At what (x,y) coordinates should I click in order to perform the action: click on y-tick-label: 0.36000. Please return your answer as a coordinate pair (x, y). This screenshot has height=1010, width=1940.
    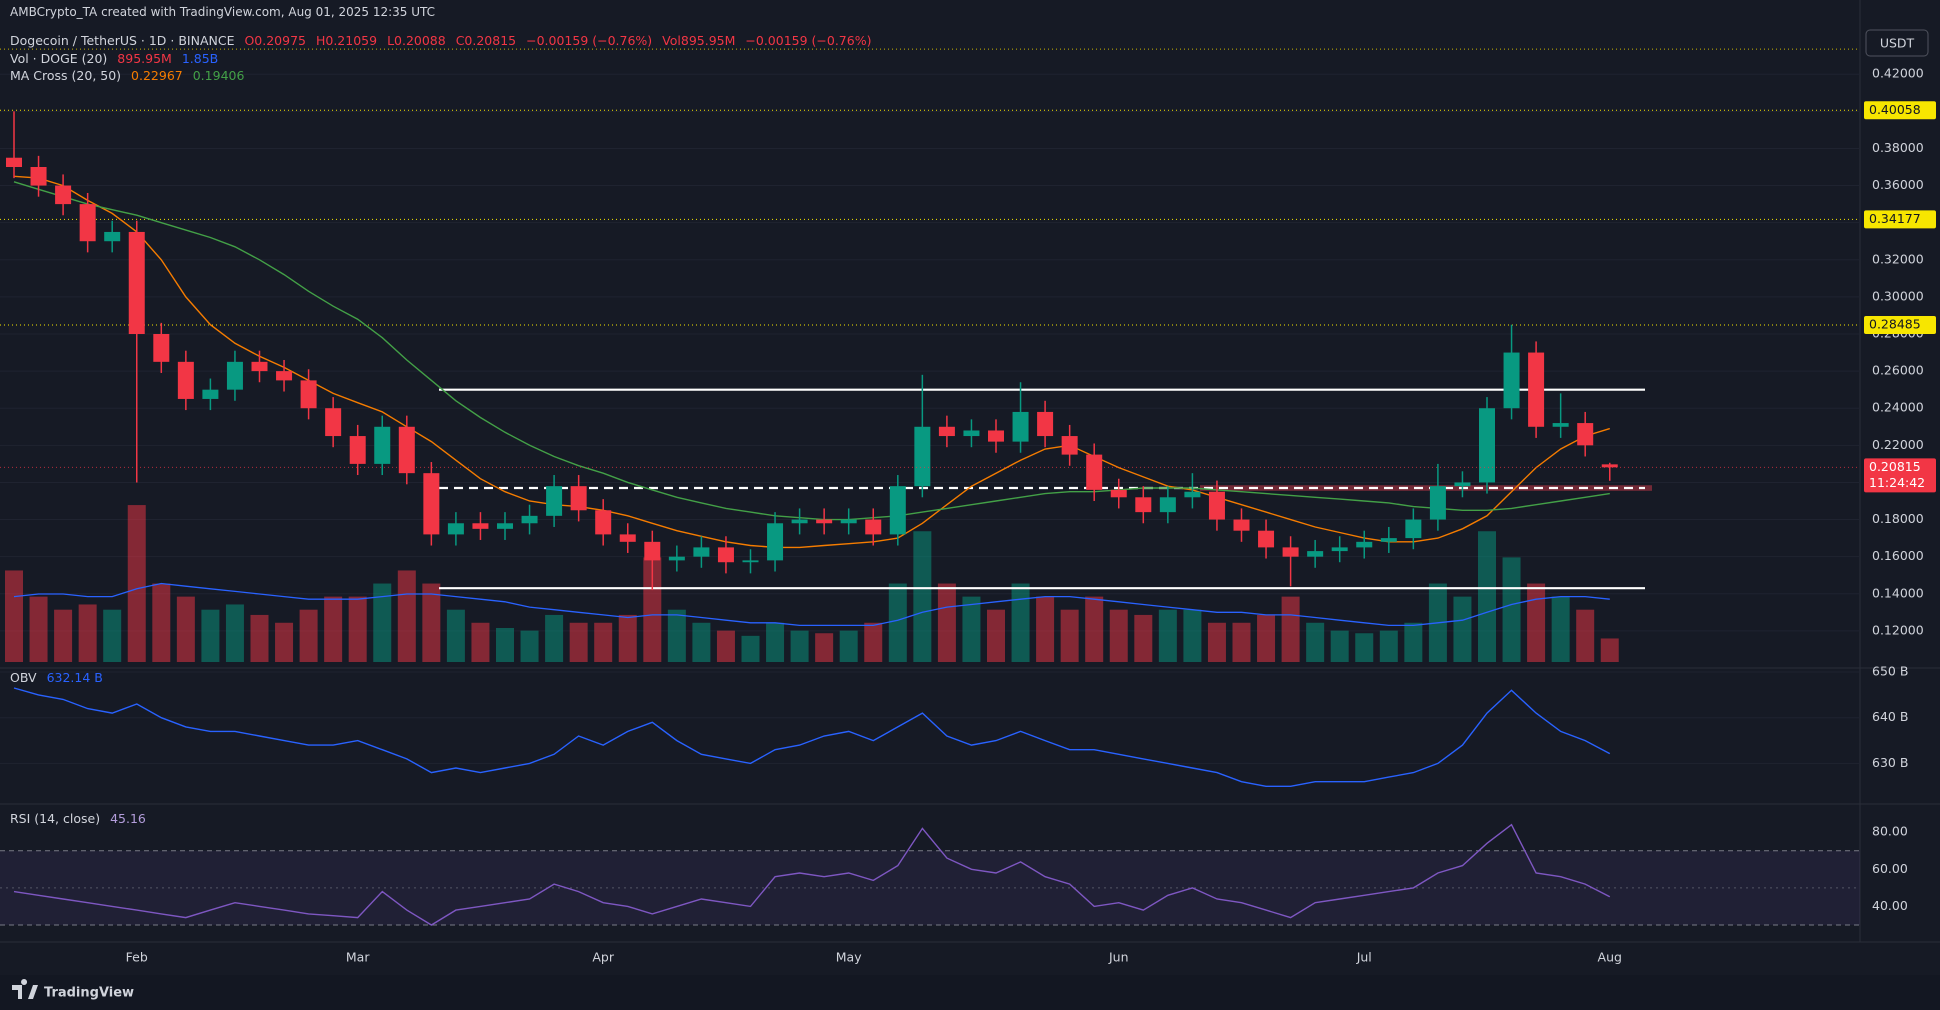
    Looking at the image, I should click on (1898, 184).